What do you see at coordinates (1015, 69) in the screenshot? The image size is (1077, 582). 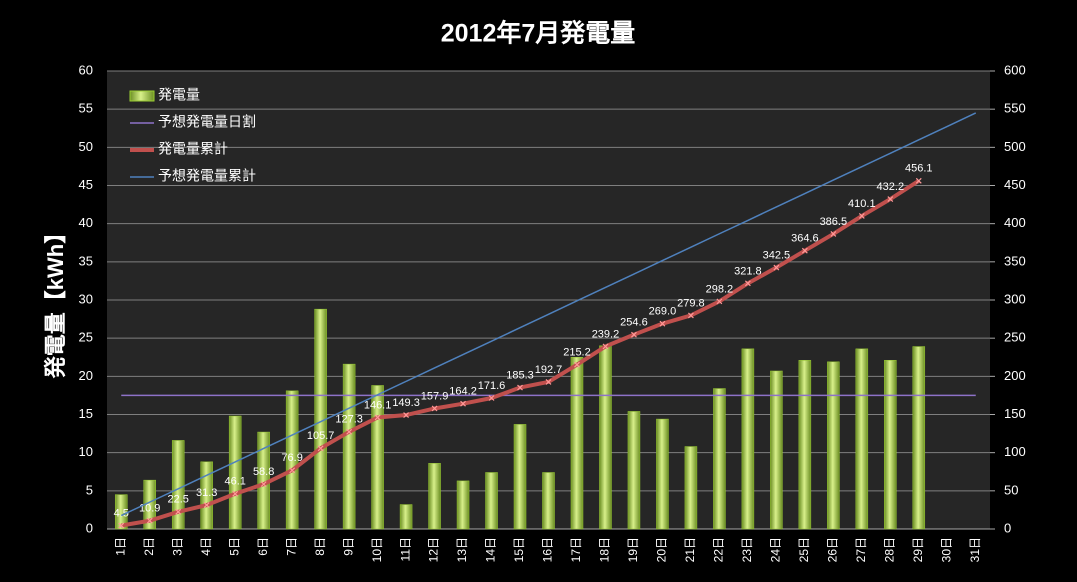 I see `y2-tick-label: 600` at bounding box center [1015, 69].